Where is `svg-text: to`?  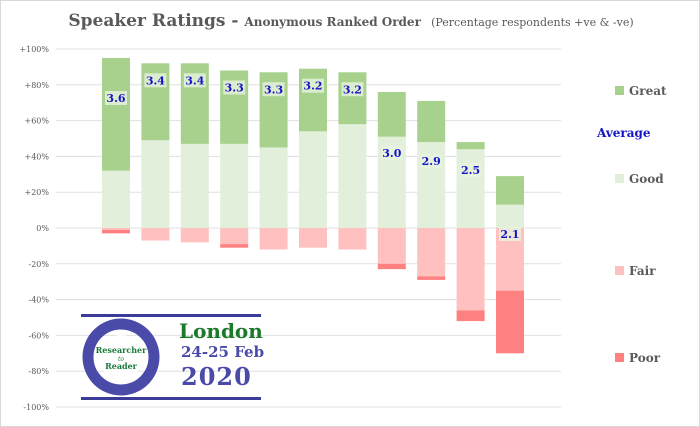 svg-text: to is located at coordinates (121, 359).